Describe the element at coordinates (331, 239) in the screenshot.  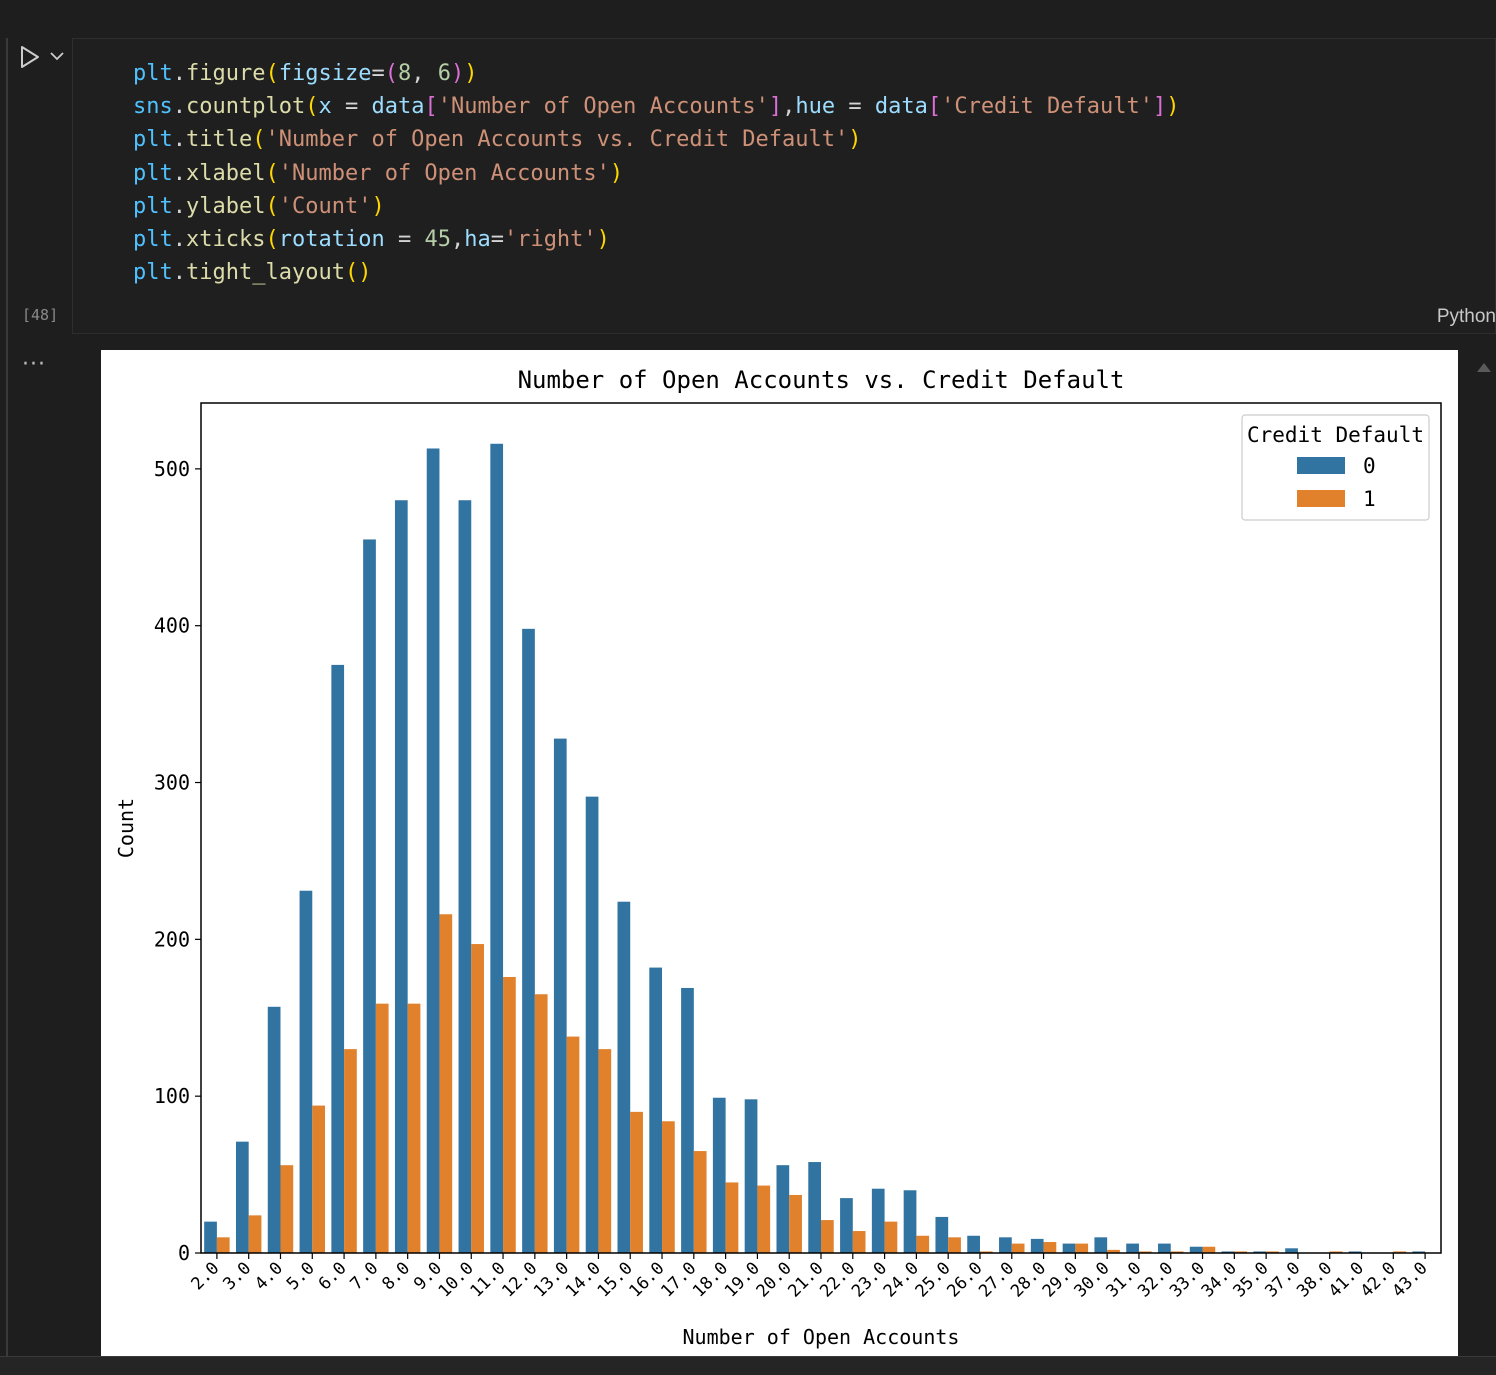
I see `code-token: rotation` at that location.